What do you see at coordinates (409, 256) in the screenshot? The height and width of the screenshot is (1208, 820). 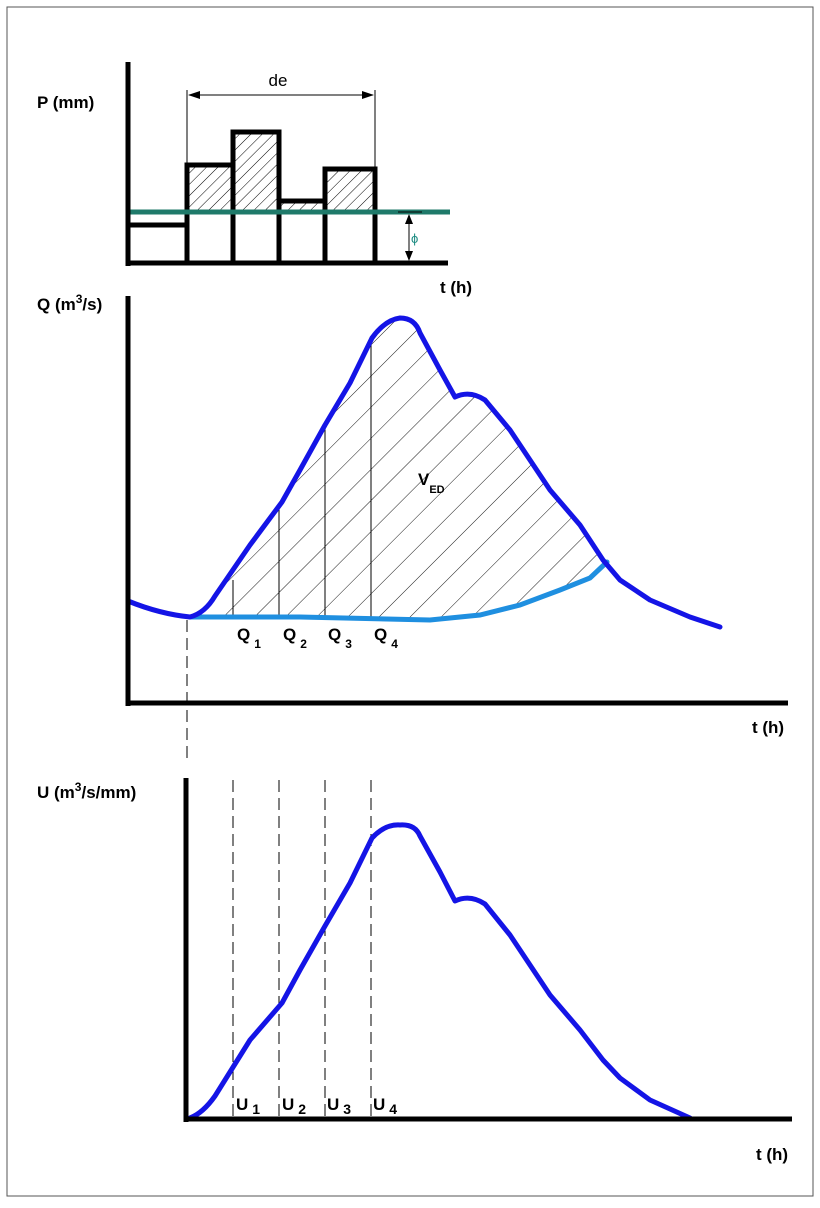 I see `phi-arrow-bottom` at bounding box center [409, 256].